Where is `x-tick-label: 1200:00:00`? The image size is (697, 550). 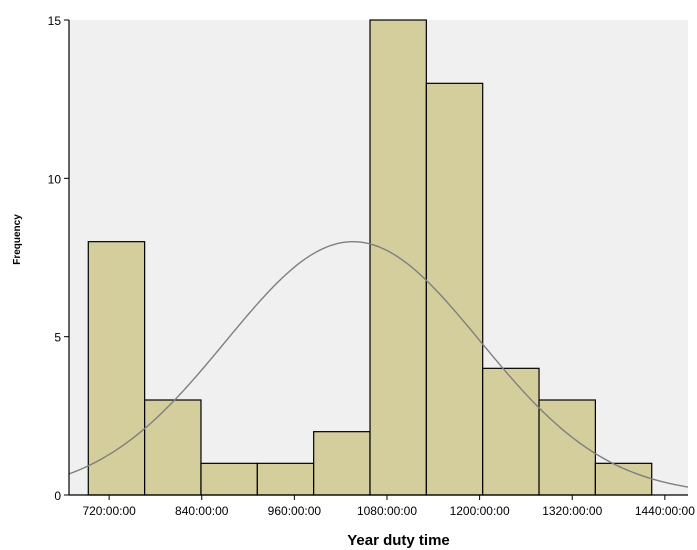
x-tick-label: 1200:00:00 is located at coordinates (480, 511).